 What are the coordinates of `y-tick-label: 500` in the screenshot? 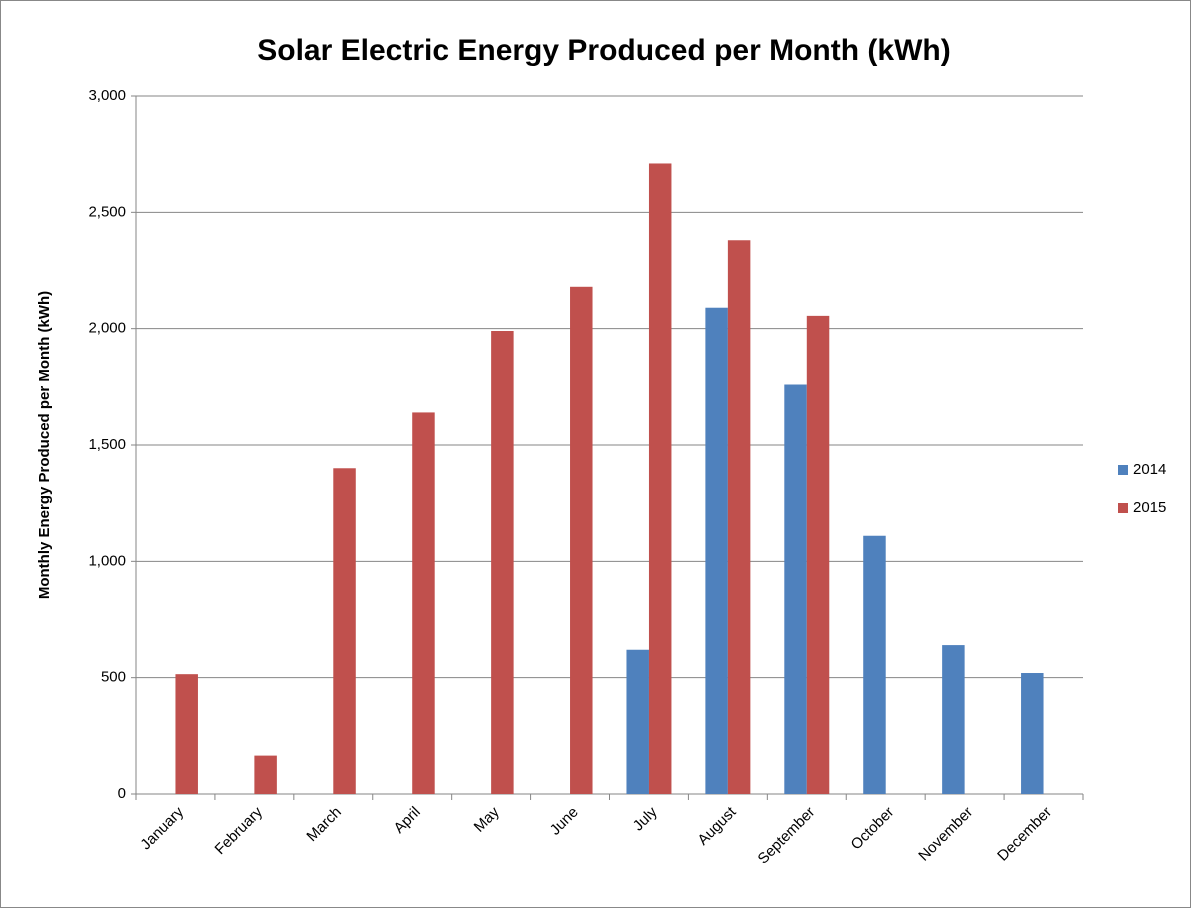 It's located at (113, 677).